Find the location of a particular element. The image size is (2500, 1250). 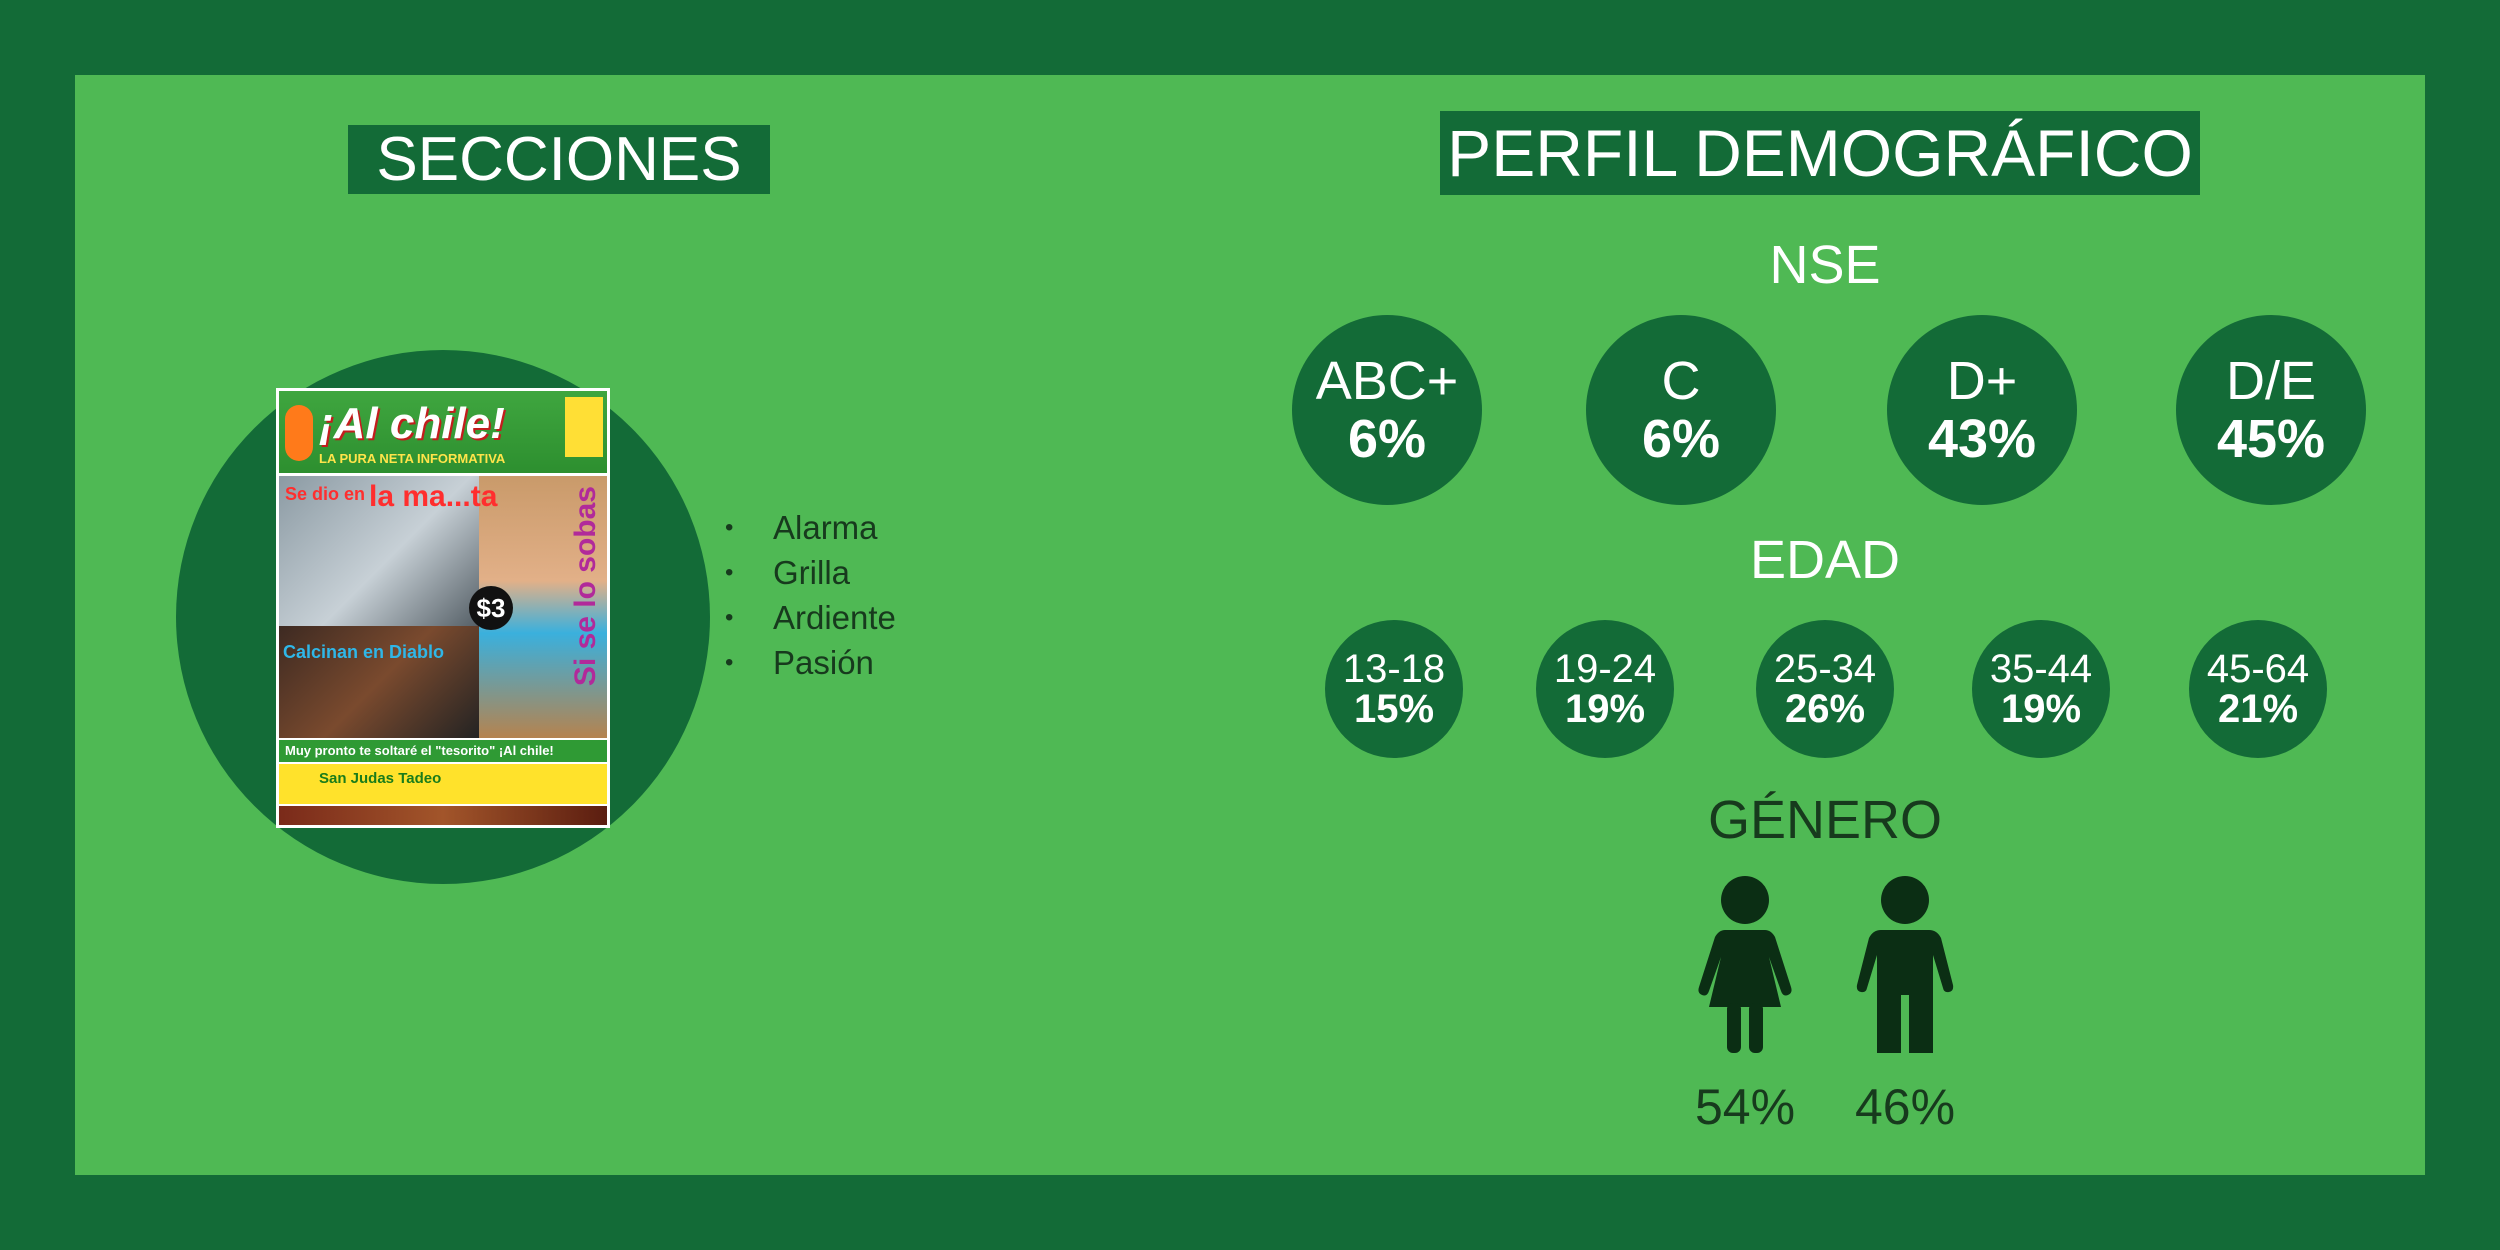

chili-icon is located at coordinates (299, 433).